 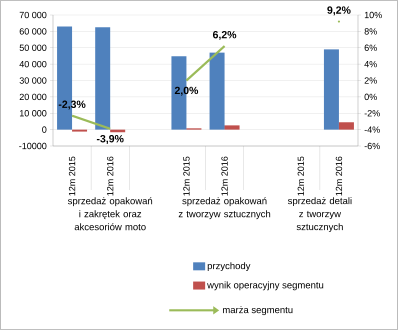 What do you see at coordinates (372, 146) in the screenshot?
I see `y2-tick-label: -6%` at bounding box center [372, 146].